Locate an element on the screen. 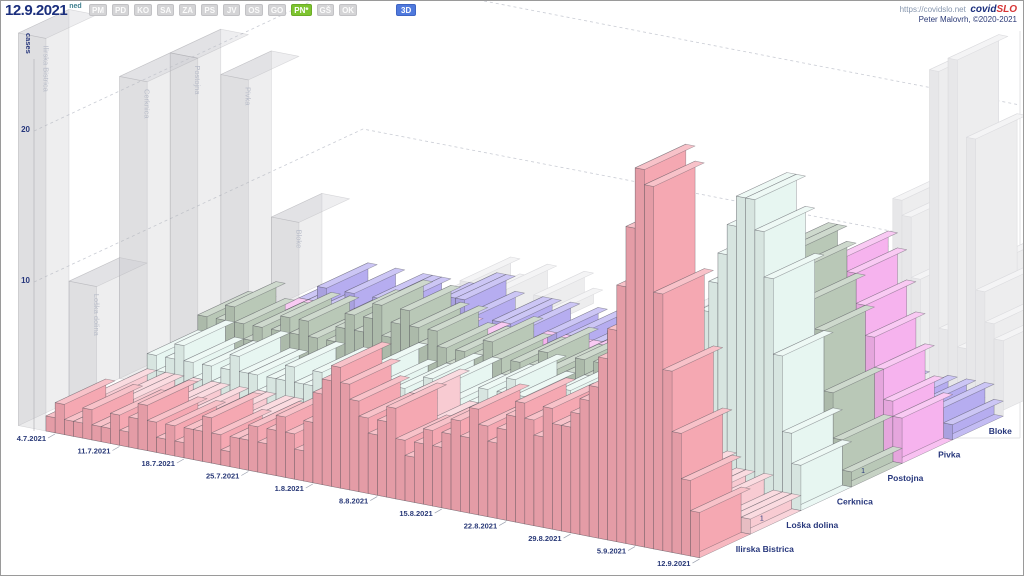 The height and width of the screenshot is (576, 1024). site-url-link: https://covidslo.net is located at coordinates (932, 9).